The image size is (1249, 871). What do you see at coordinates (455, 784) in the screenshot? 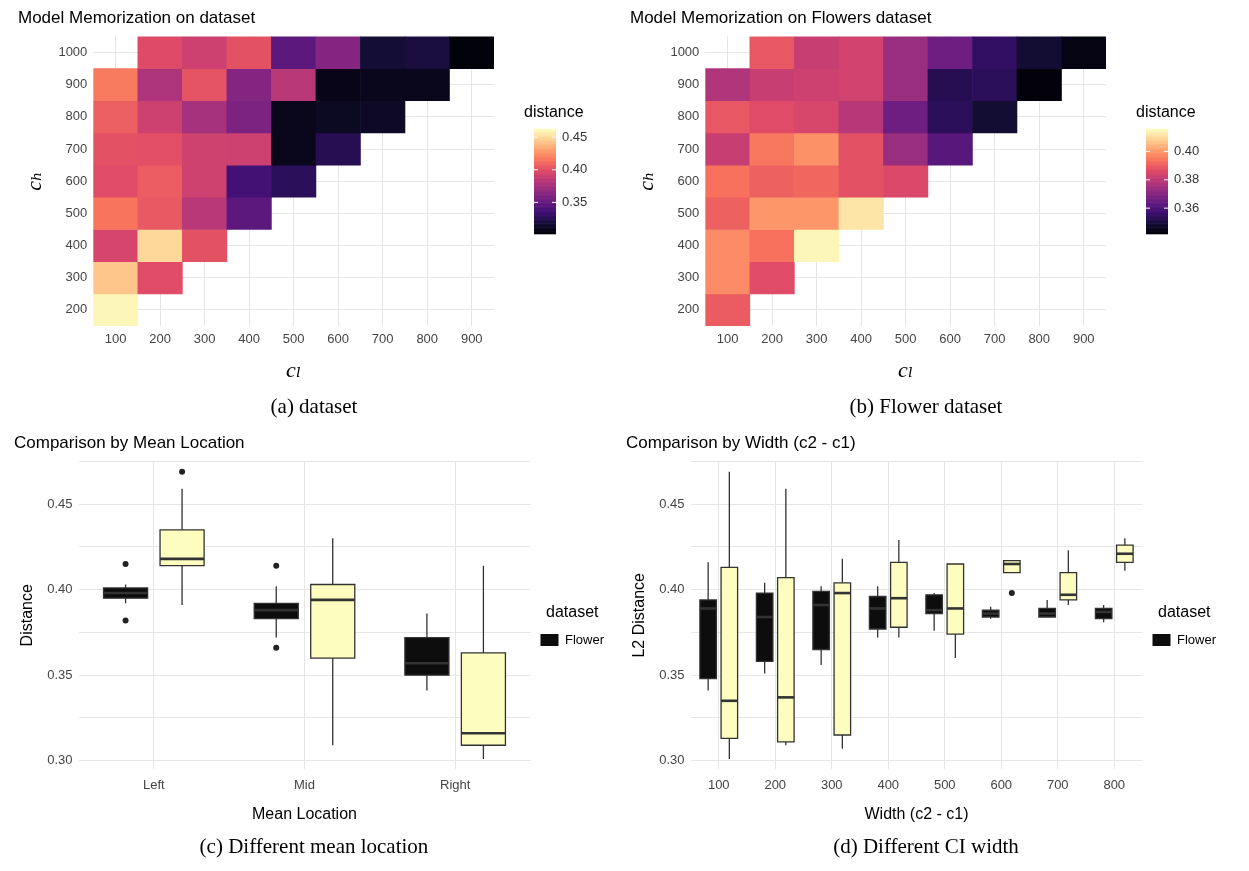
I see `x-tick-label: Right` at bounding box center [455, 784].